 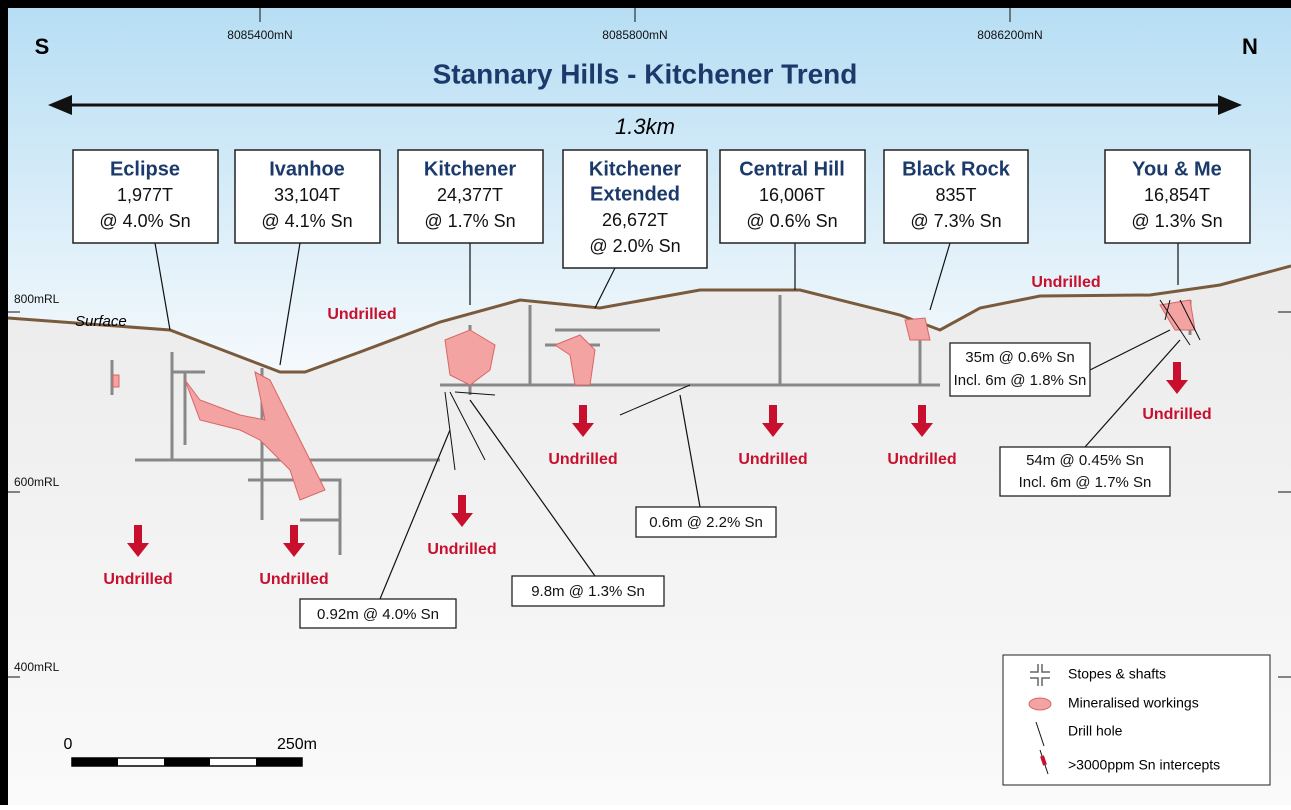 I want to click on deposit-grade: @ 4.1% Sn, so click(x=306, y=221).